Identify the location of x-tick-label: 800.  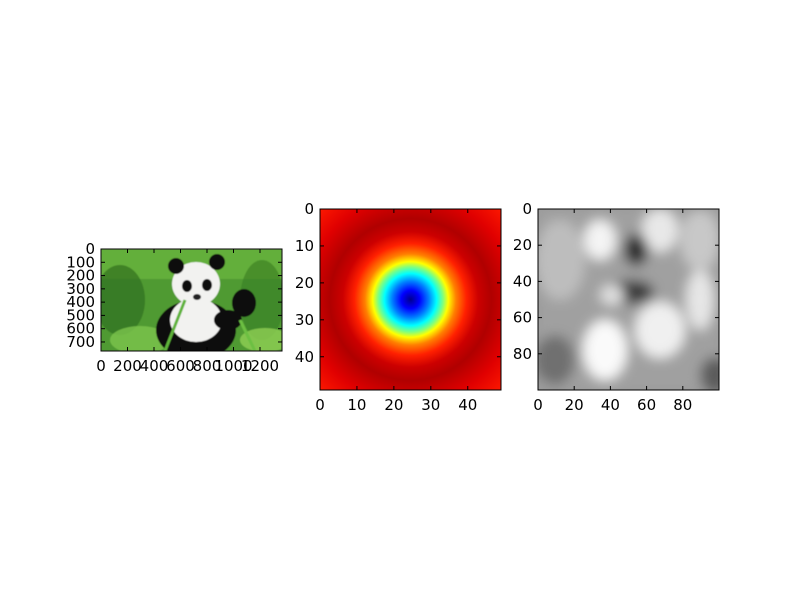
(207, 366).